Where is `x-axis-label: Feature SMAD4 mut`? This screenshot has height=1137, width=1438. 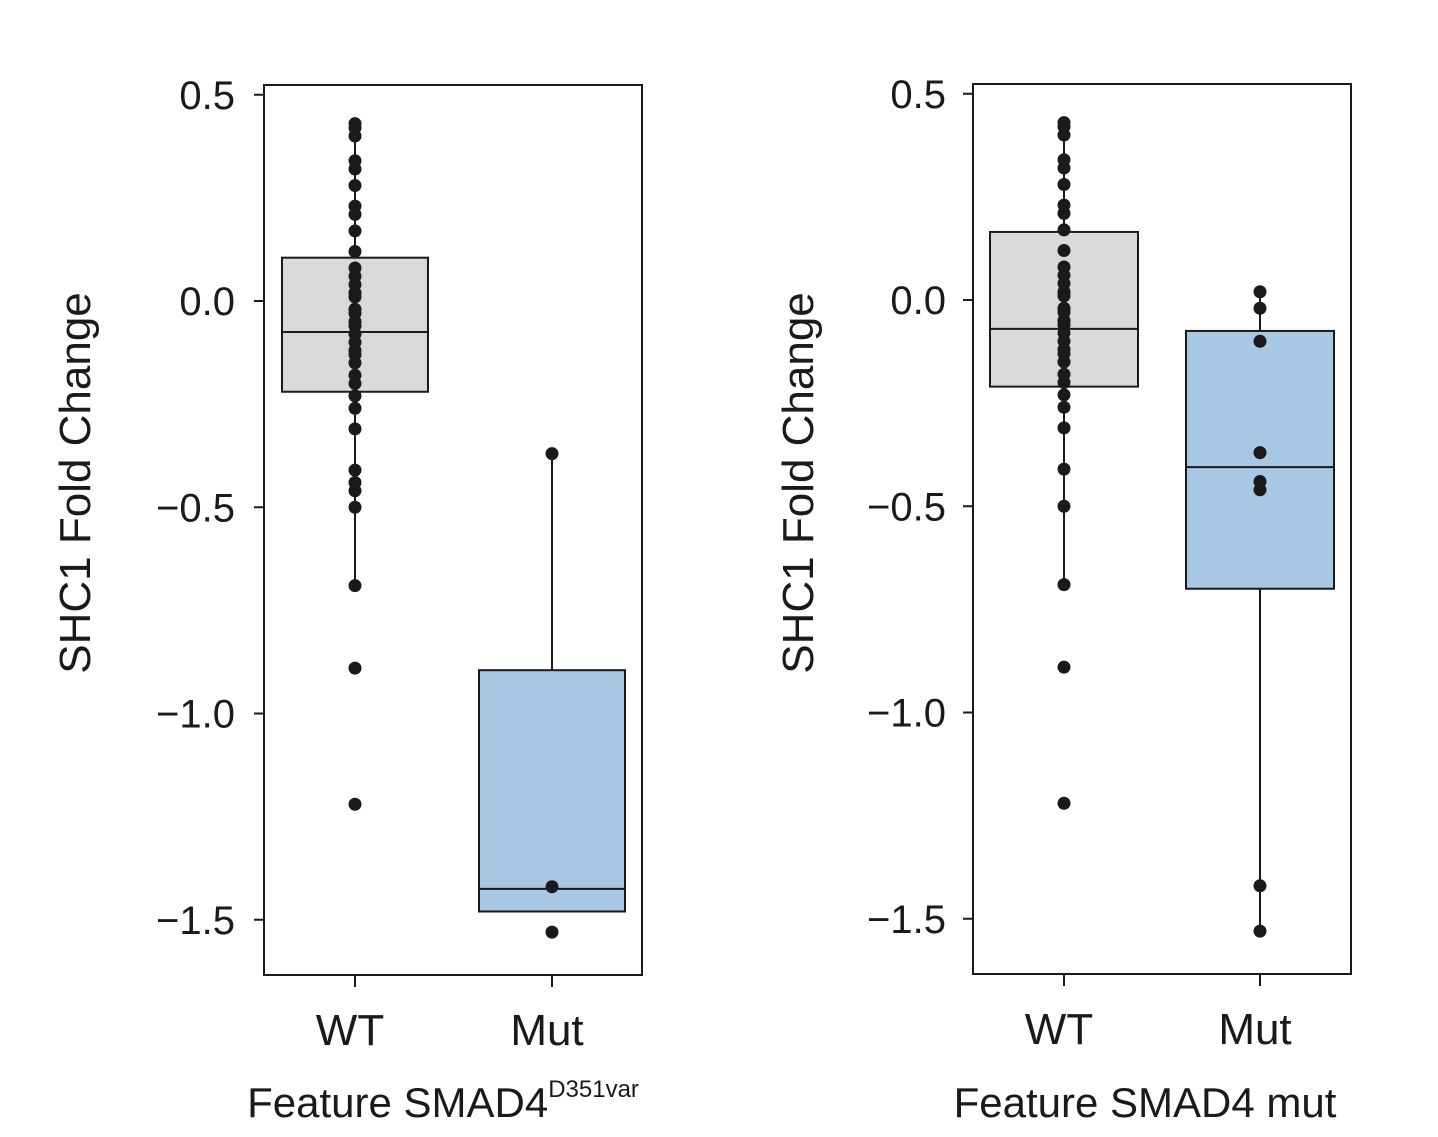
x-axis-label: Feature SMAD4 mut is located at coordinates (1145, 1102).